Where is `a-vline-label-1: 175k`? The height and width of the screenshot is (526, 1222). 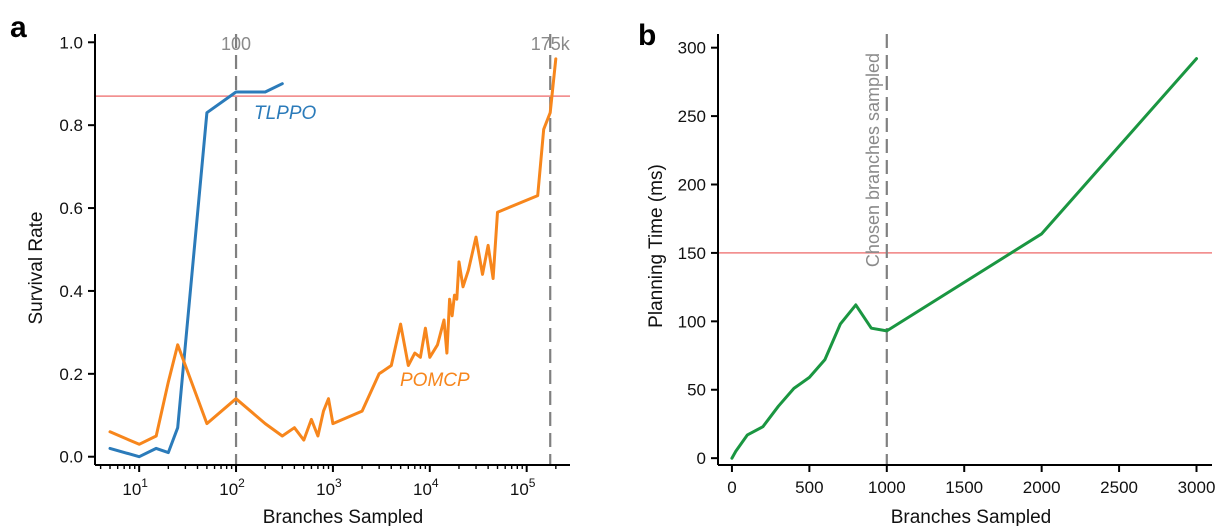
a-vline-label-1: 175k is located at coordinates (551, 44).